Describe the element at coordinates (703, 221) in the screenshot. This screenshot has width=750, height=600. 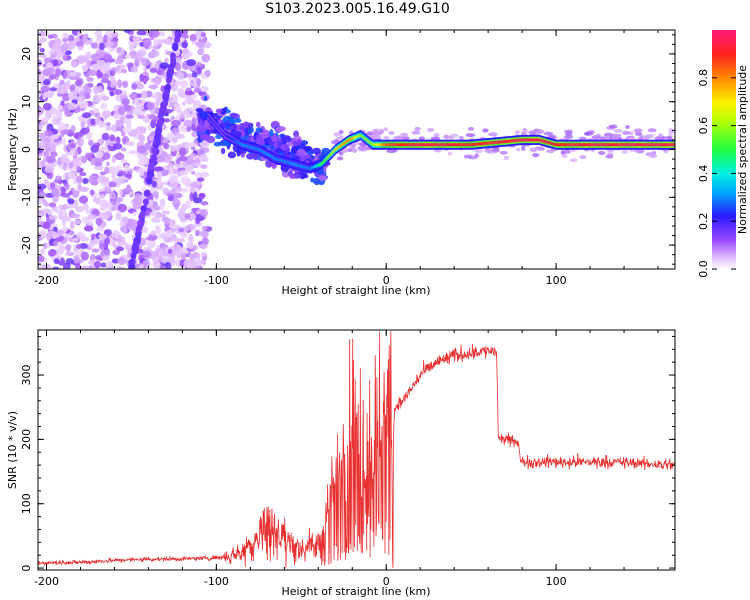
I see `colorbar-tick-label: 0.2` at that location.